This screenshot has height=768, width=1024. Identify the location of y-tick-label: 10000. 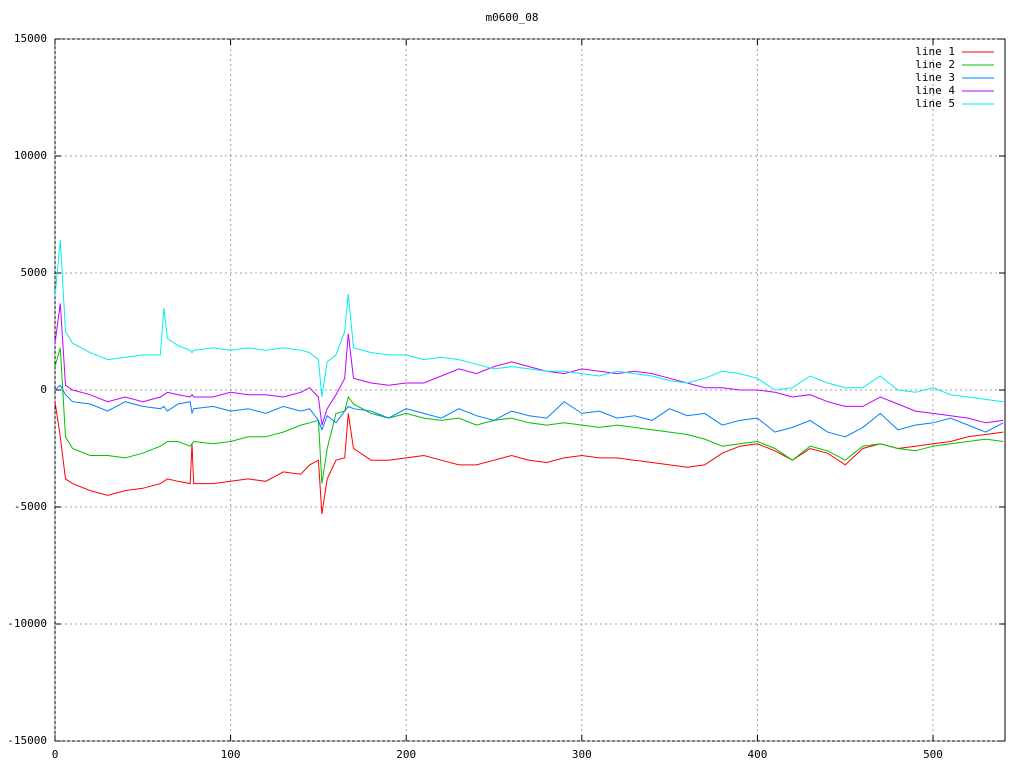
(30, 155).